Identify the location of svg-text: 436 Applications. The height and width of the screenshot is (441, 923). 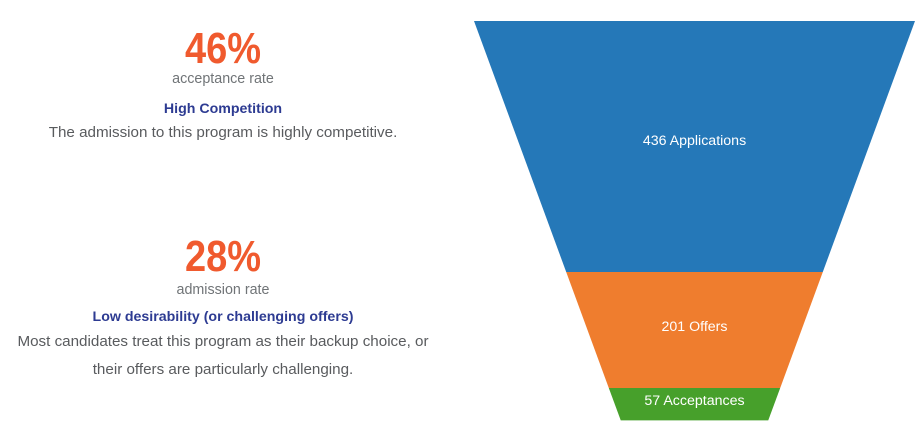
(694, 141).